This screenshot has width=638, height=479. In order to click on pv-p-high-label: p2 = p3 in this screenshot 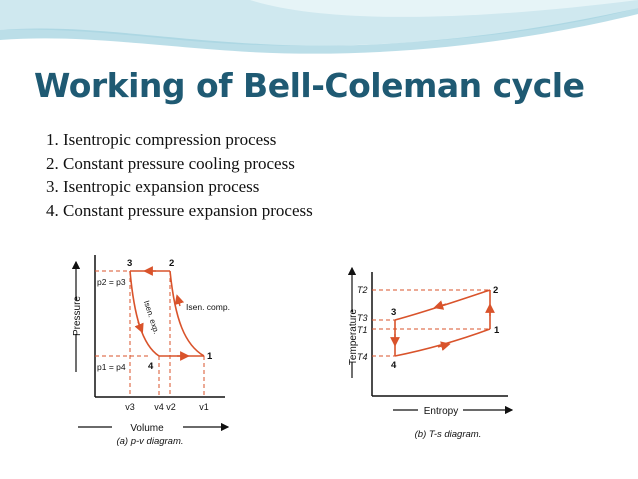, I will do `click(111, 282)`.